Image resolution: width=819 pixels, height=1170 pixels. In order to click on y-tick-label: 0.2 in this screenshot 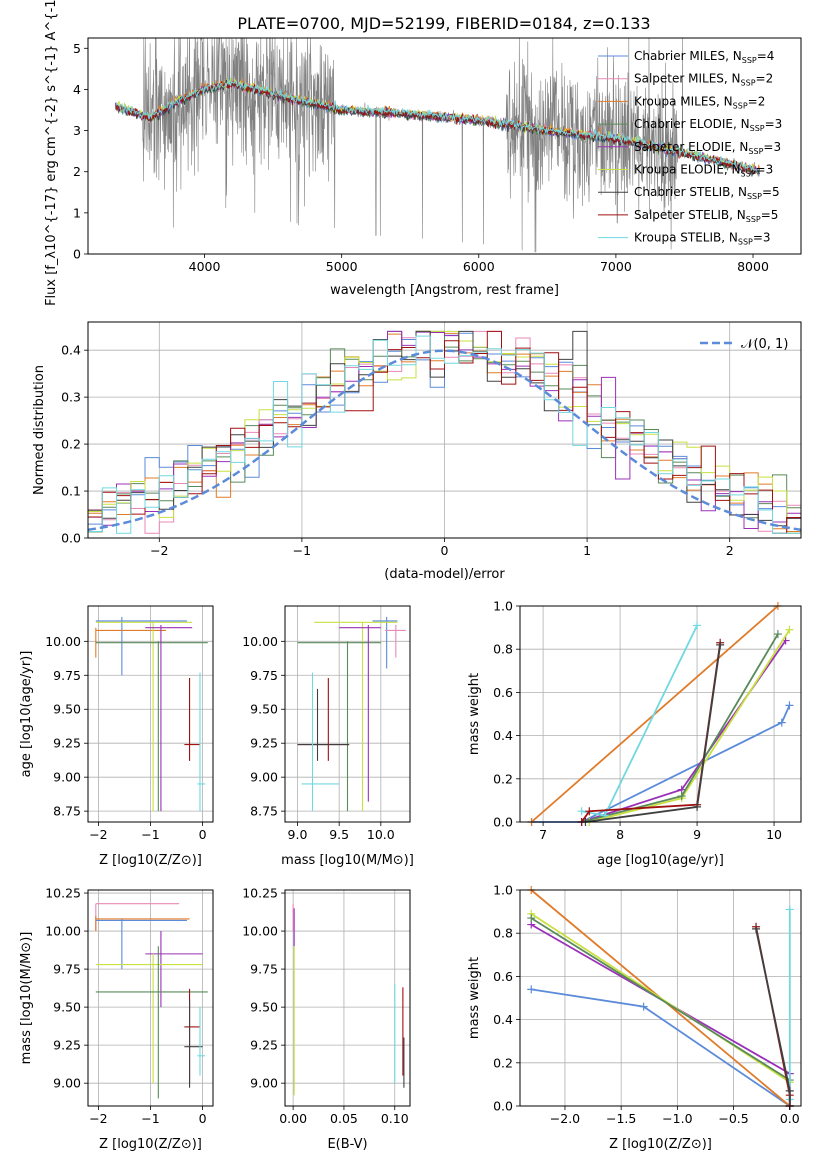, I will do `click(503, 1062)`.